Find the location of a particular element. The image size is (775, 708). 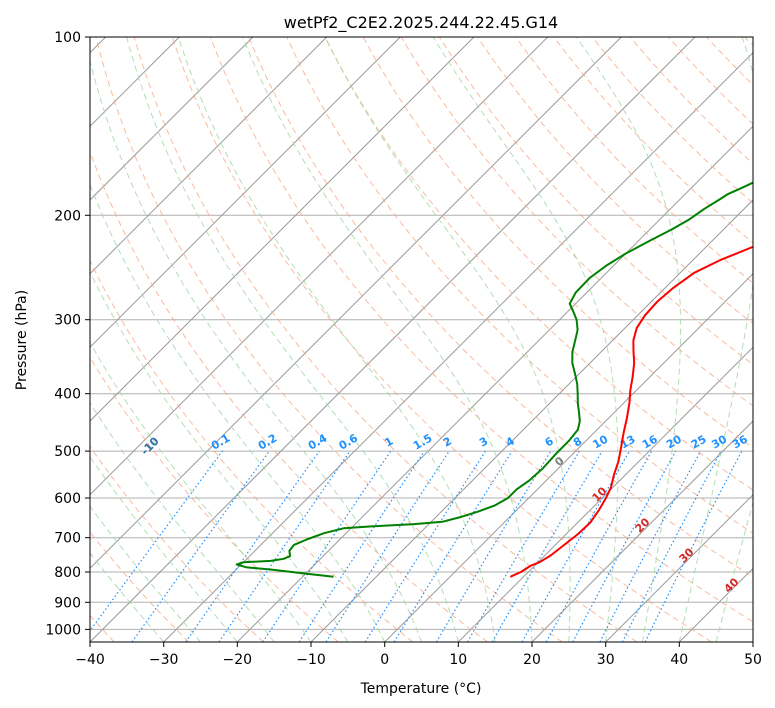

x-tick-label: 50 is located at coordinates (753, 660).